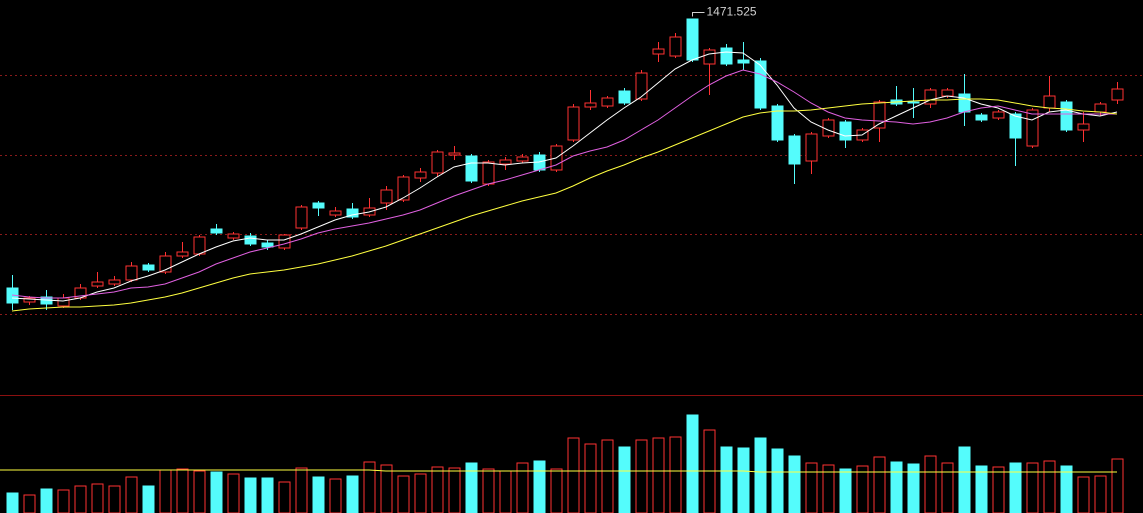 The image size is (1143, 513). What do you see at coordinates (732, 12) in the screenshot?
I see `annotation: 1471.525` at bounding box center [732, 12].